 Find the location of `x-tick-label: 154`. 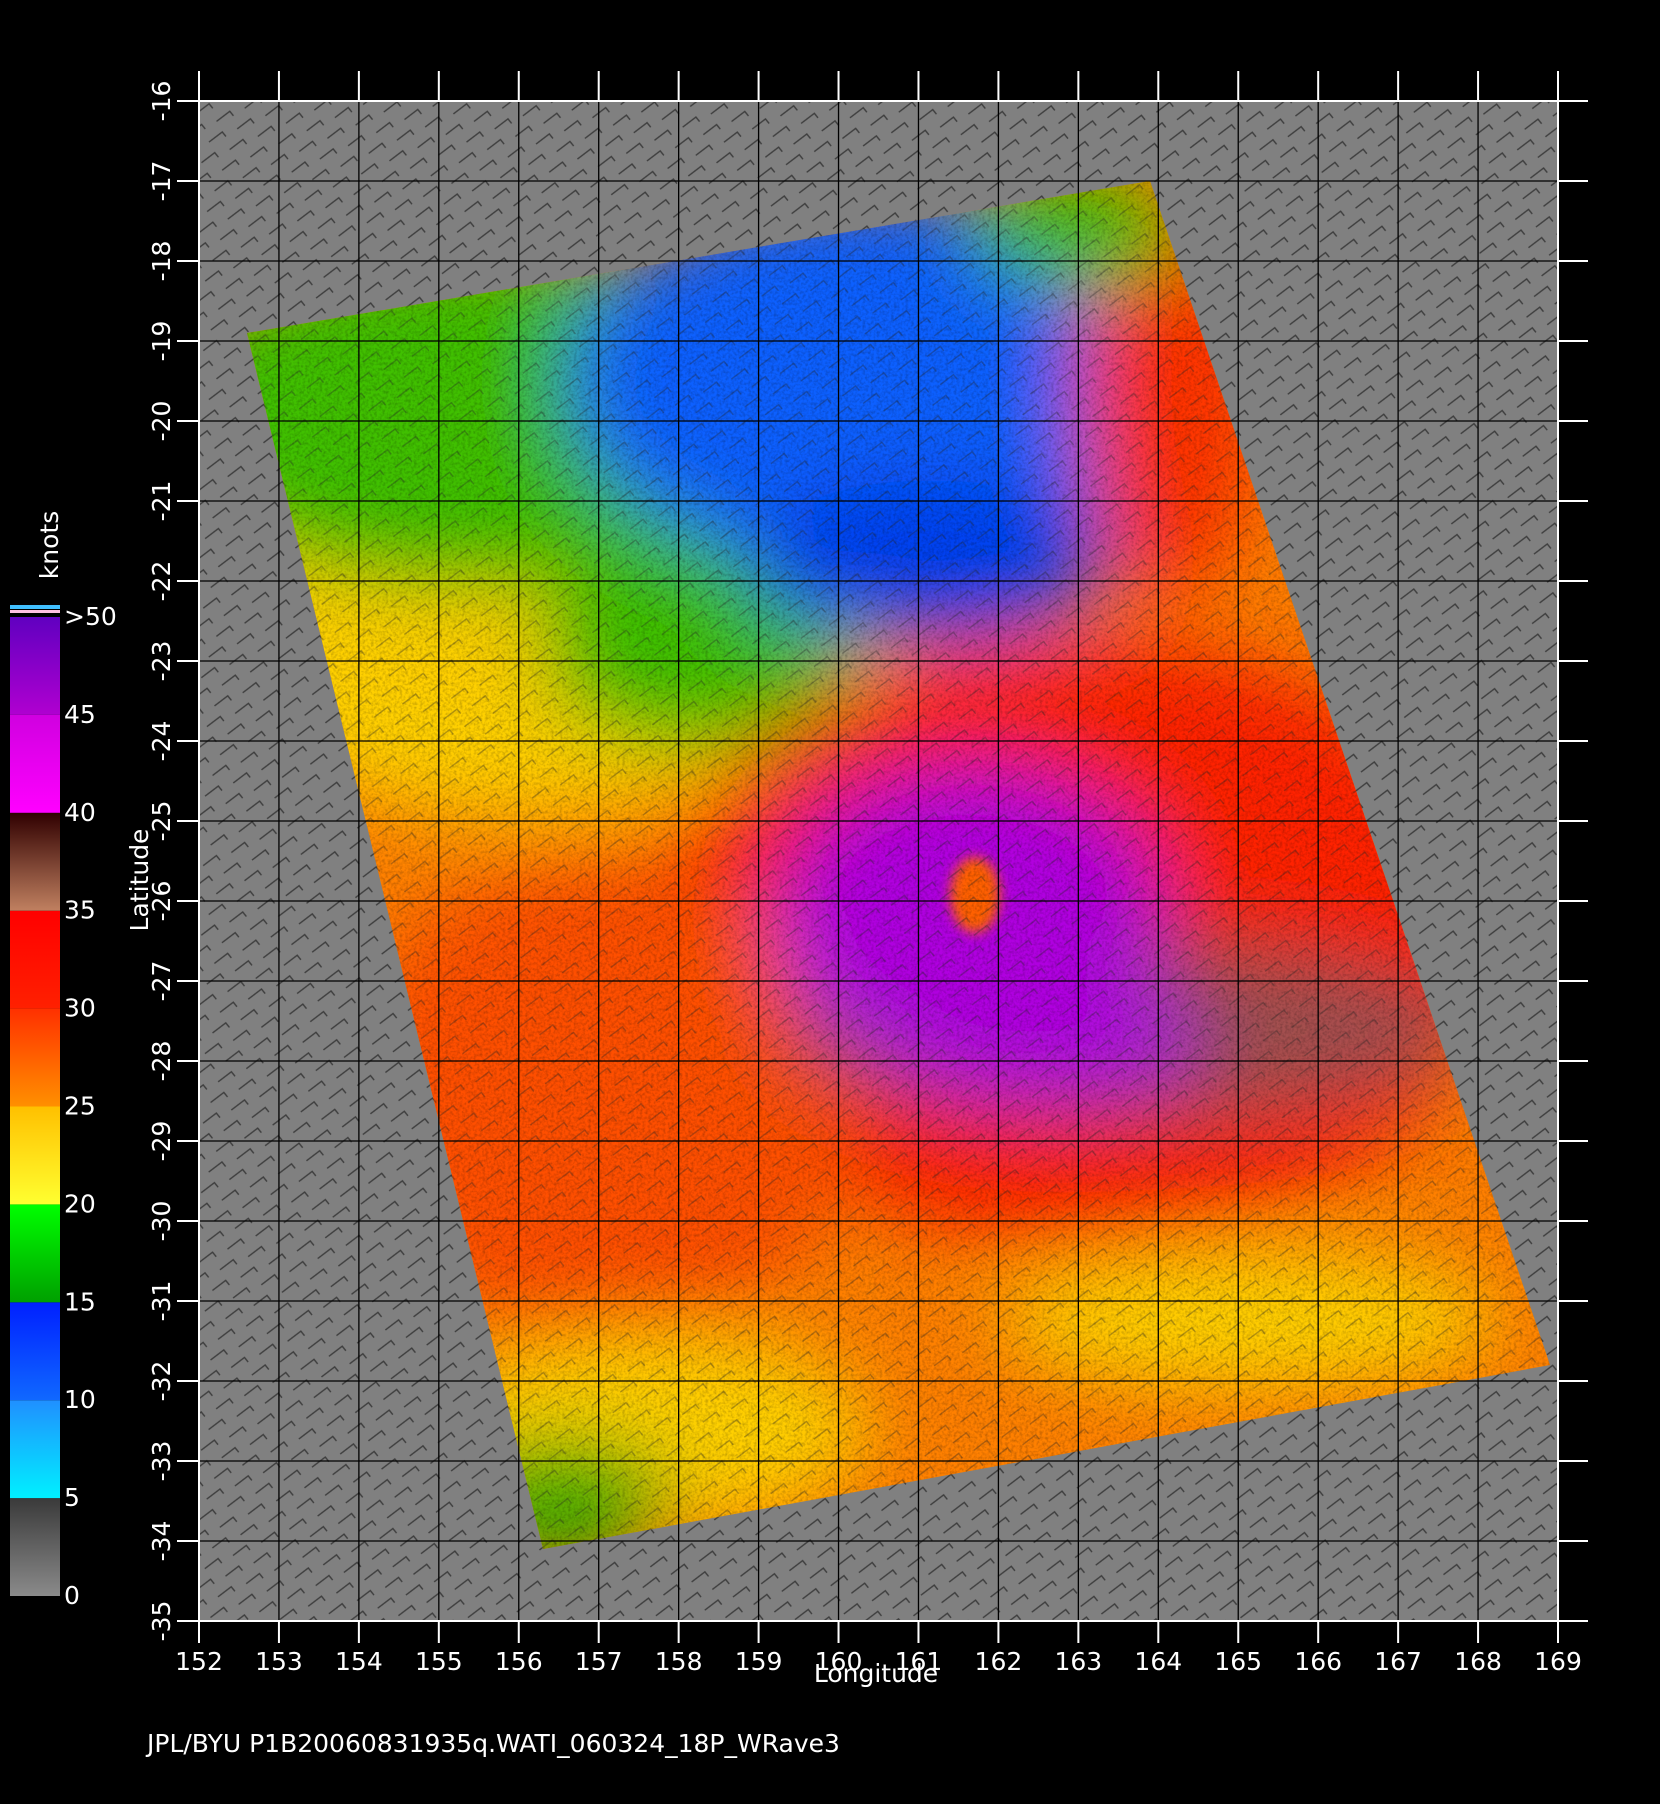

x-tick-label: 154 is located at coordinates (359, 1661).